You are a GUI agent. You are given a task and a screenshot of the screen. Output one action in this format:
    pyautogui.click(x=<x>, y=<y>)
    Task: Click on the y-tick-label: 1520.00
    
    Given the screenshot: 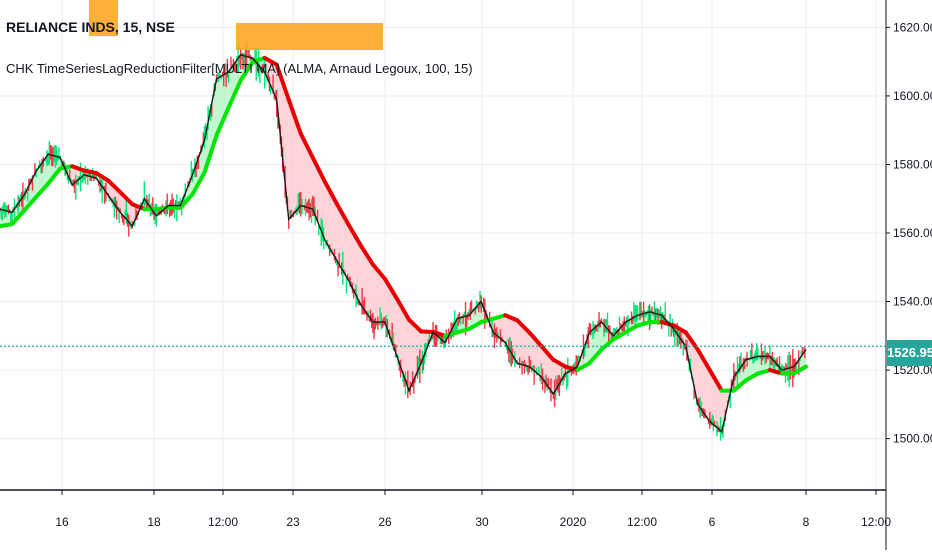 What is the action you would take?
    pyautogui.click(x=912, y=370)
    